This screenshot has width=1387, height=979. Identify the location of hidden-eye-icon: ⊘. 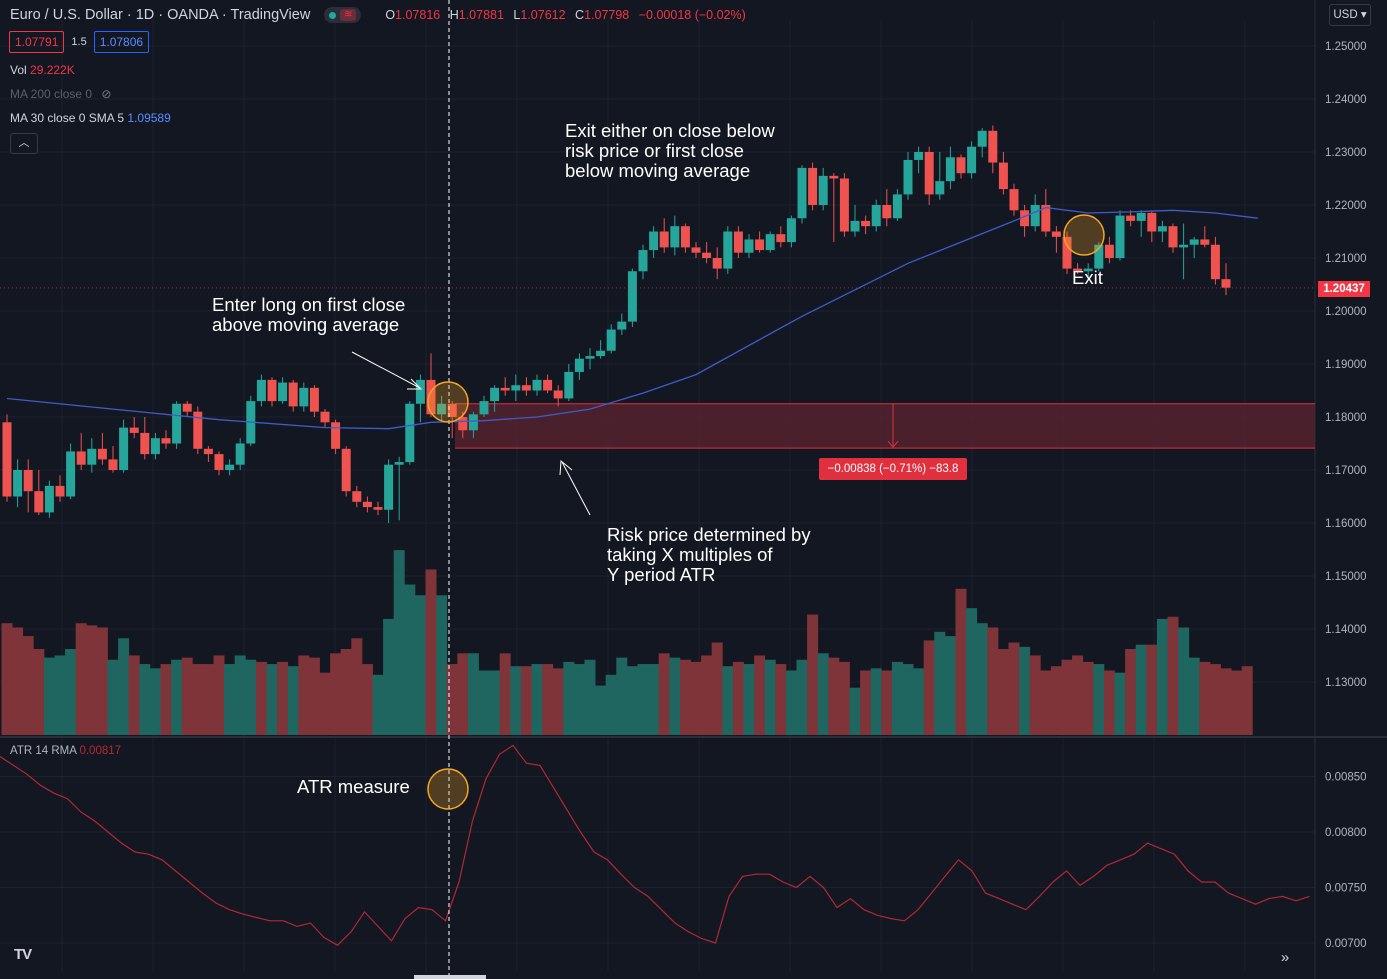
(106, 94).